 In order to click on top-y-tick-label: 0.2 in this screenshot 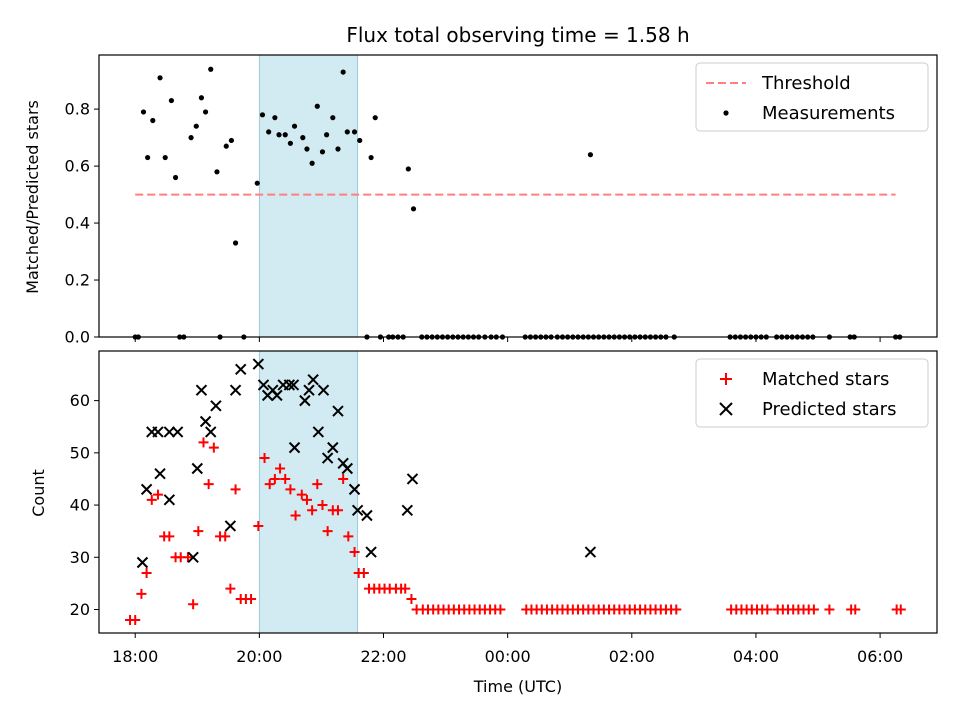, I will do `click(77, 280)`.